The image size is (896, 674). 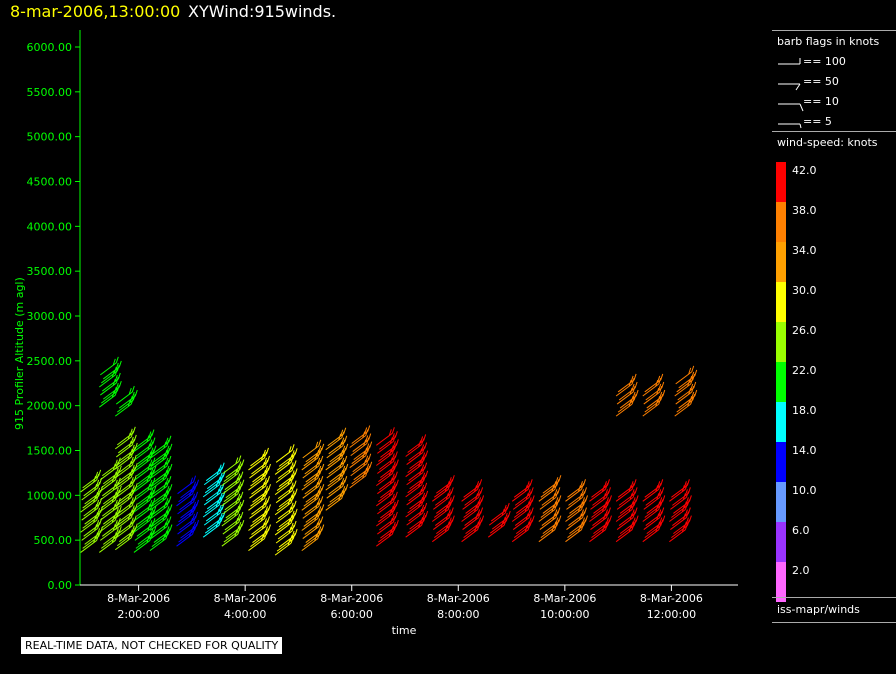 What do you see at coordinates (781, 262) in the screenshot?
I see `color-swatch` at bounding box center [781, 262].